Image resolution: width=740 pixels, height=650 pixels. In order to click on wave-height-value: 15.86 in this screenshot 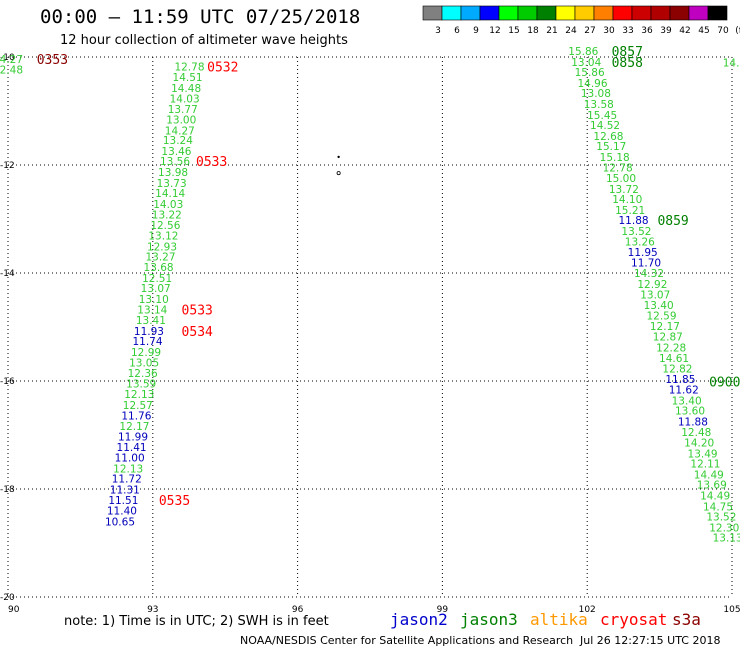, I will do `click(583, 52)`.